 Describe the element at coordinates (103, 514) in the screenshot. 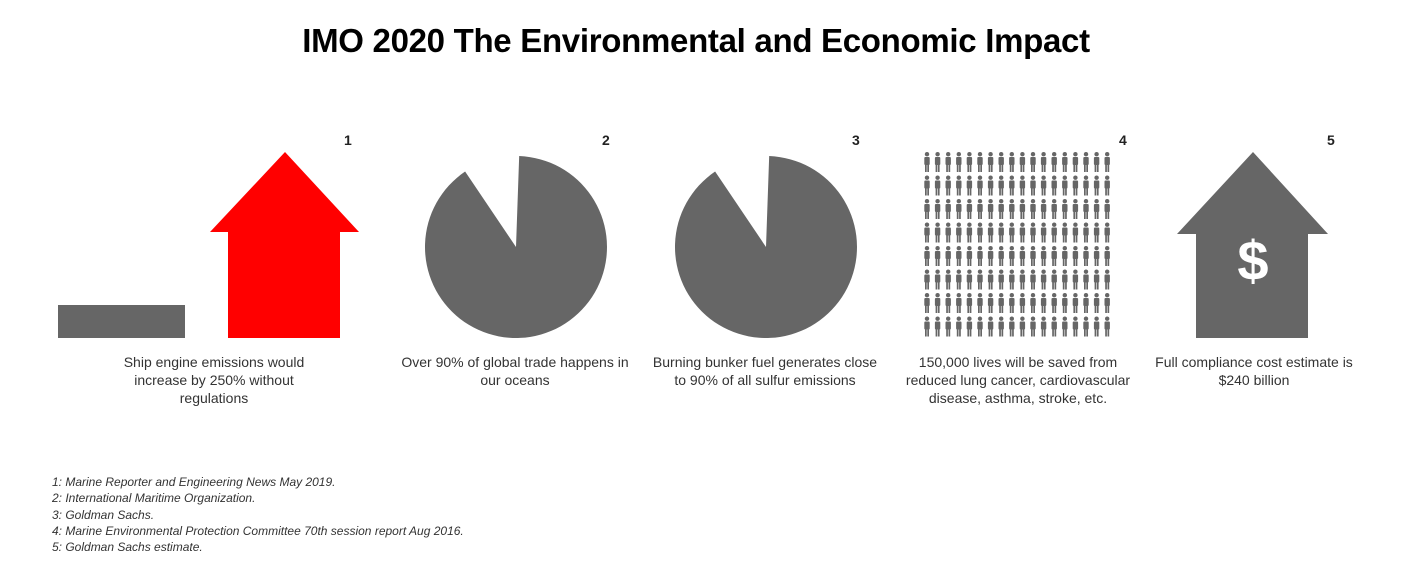

I see `footnote-3: 3: Goldman Sachs.` at that location.